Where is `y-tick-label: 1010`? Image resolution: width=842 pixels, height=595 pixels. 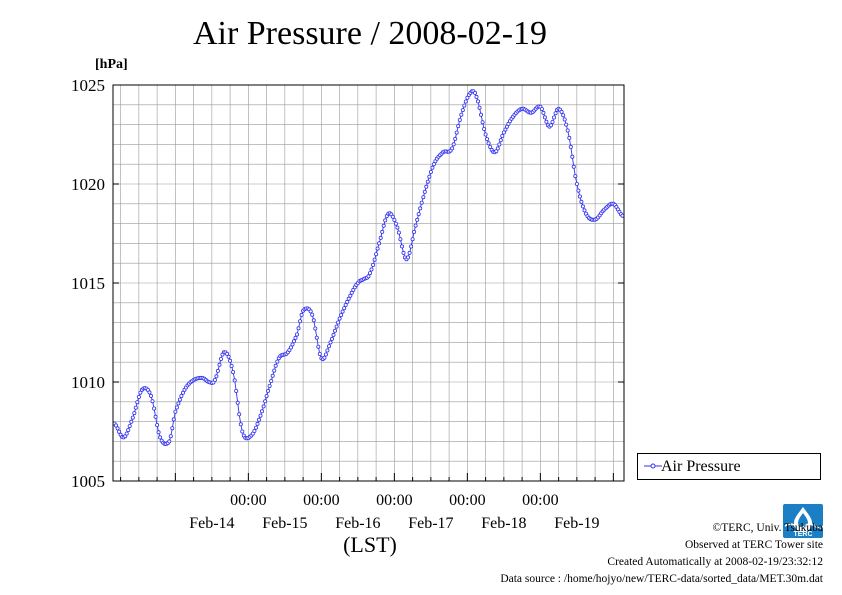 y-tick-label: 1010 is located at coordinates (88, 382).